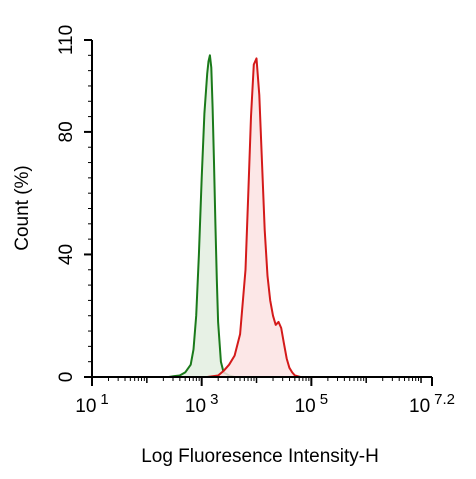  I want to click on x-tick-exponent: 5, so click(324, 399).